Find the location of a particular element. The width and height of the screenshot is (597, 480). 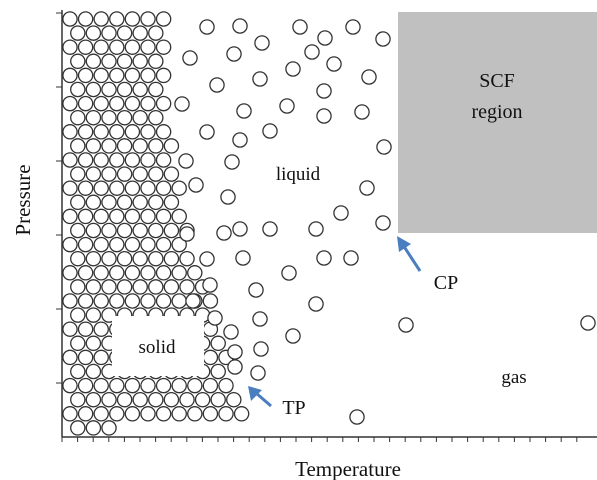

cp-arrow-shaft is located at coordinates (411, 258).